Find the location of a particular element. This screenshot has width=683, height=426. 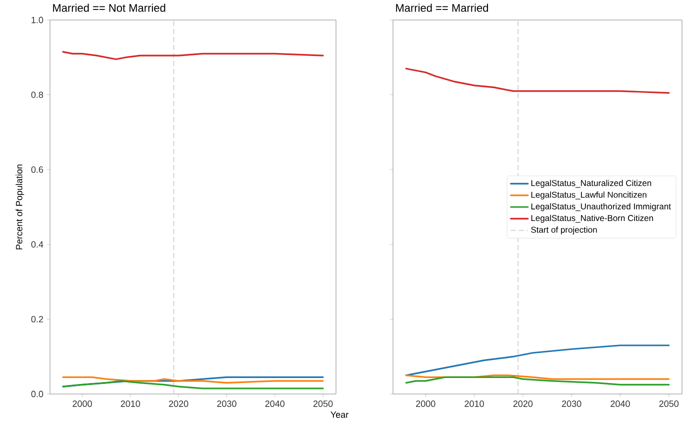

y-tick-label: 0.0 is located at coordinates (37, 394).